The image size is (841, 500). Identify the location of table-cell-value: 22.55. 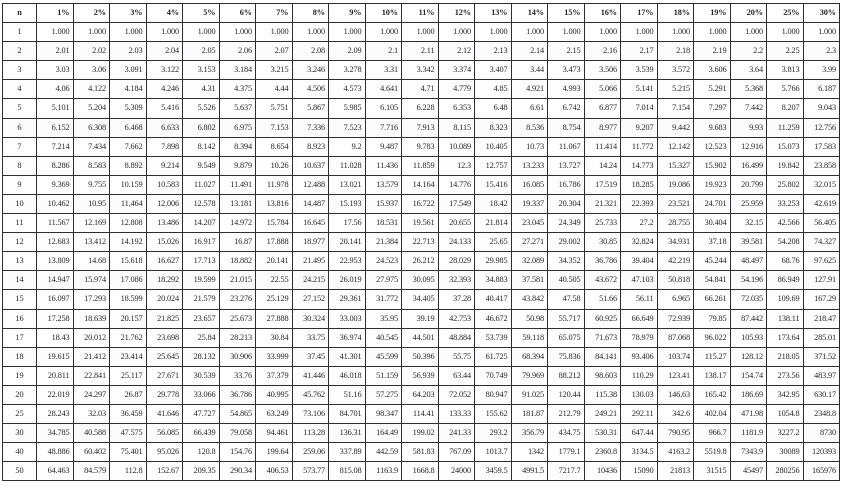
(274, 280).